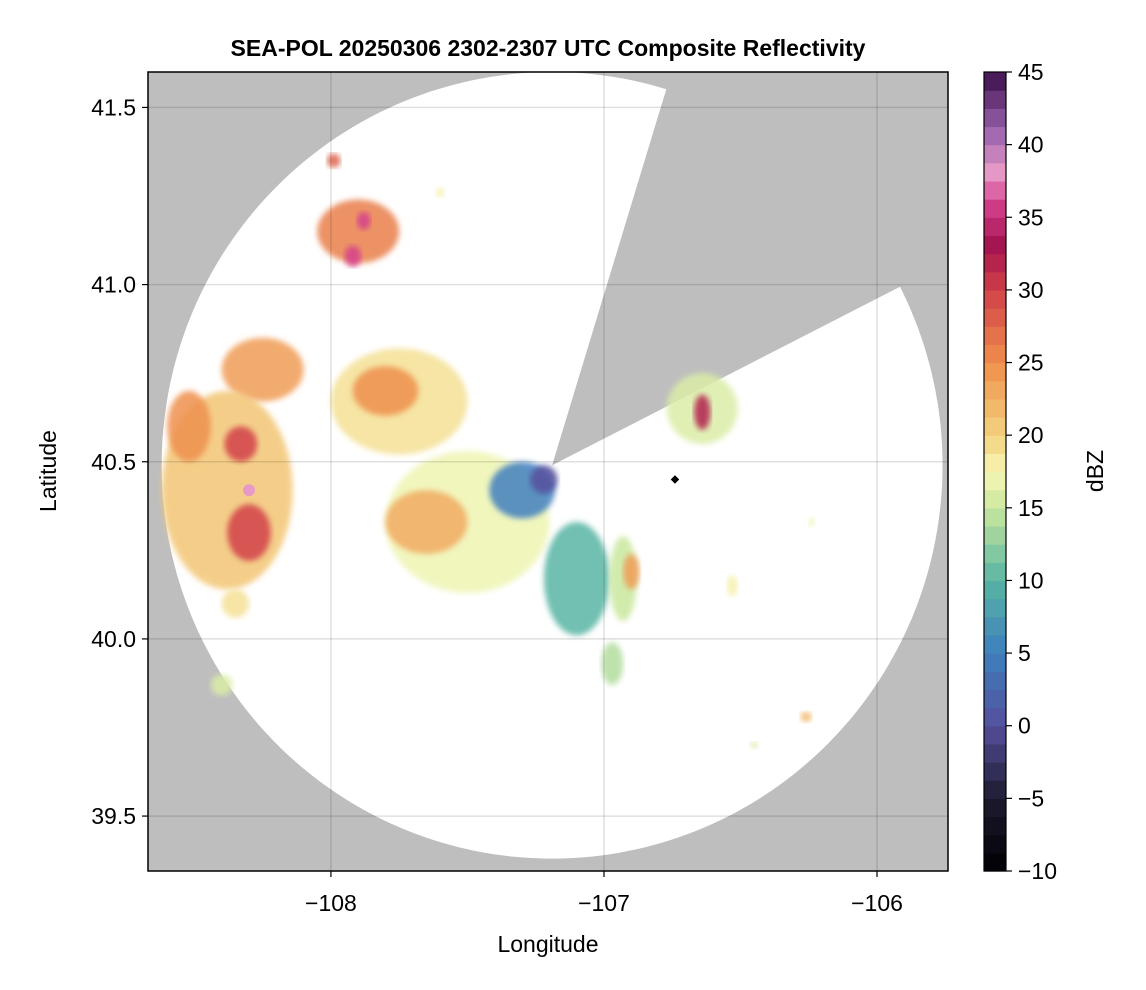 This screenshot has width=1146, height=990. What do you see at coordinates (1031, 471) in the screenshot?
I see `colorbar-ticks: 45 40 35 30 25 20 15 10 5 0 −5 −10` at bounding box center [1031, 471].